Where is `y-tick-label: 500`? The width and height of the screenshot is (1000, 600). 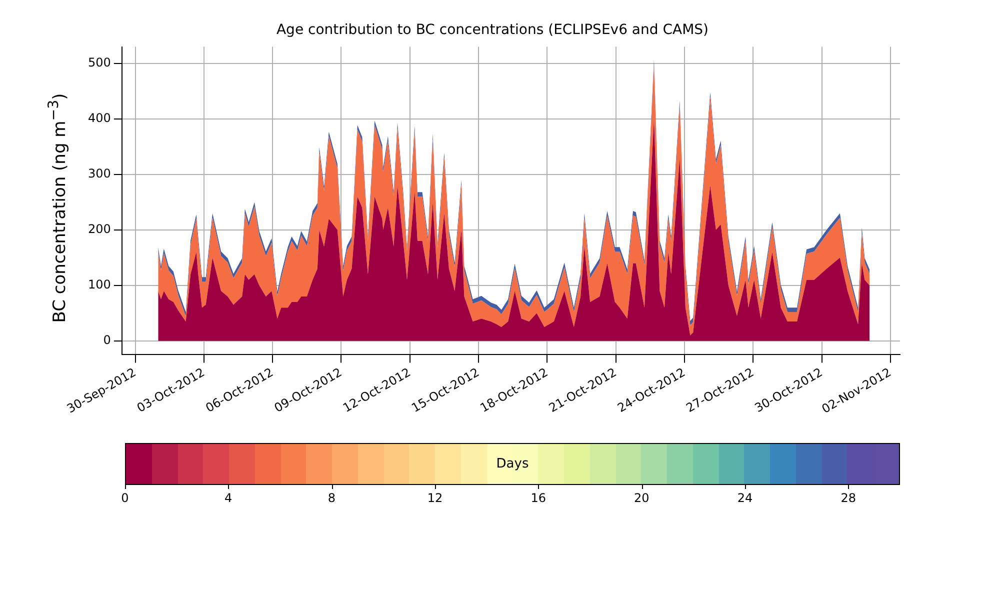 y-tick-label: 500 is located at coordinates (99, 63).